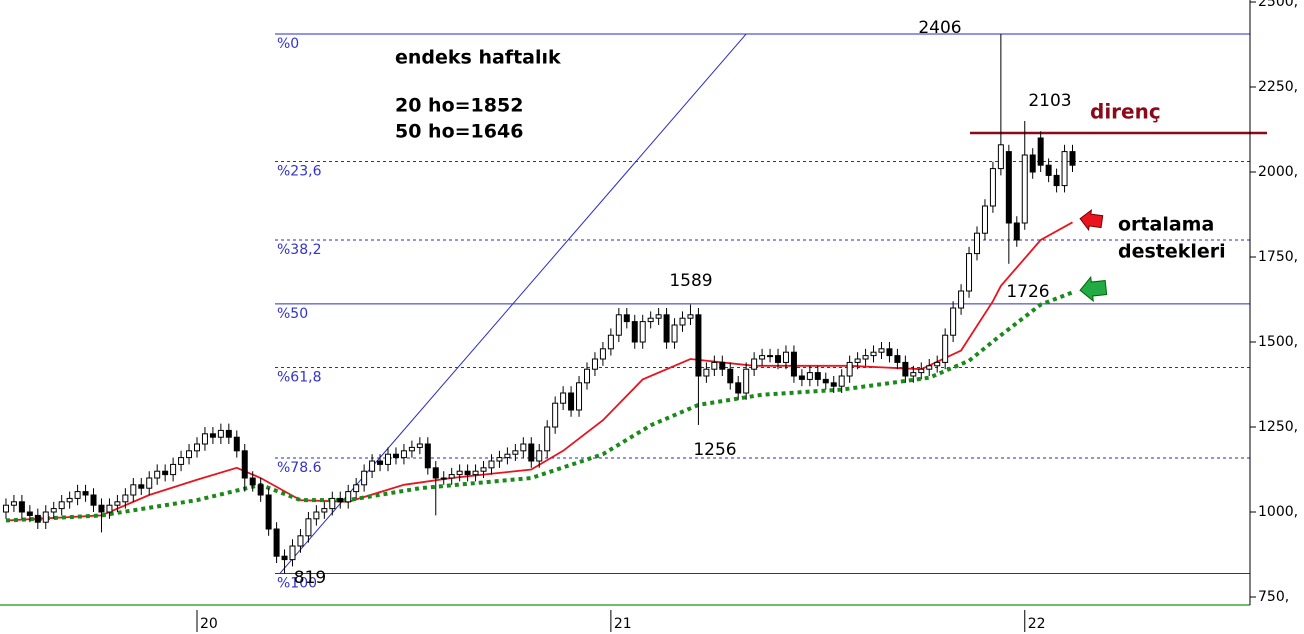 The height and width of the screenshot is (634, 1304). What do you see at coordinates (1037, 624) in the screenshot?
I see `x-tick-label: 22` at bounding box center [1037, 624].